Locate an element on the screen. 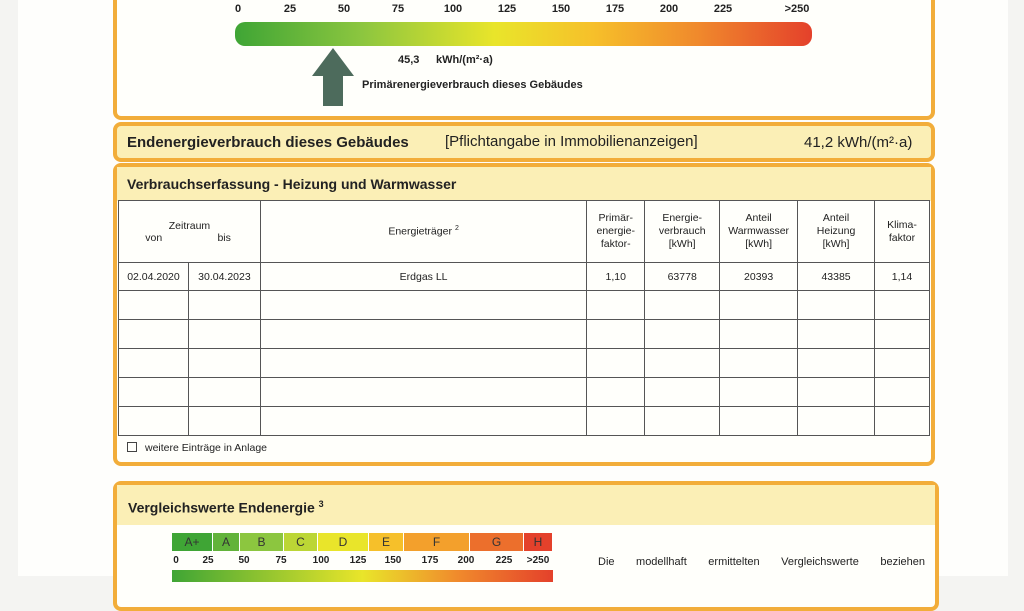 Image resolution: width=1024 pixels, height=611 pixels. header-cell: Primär-energie-faktor- is located at coordinates (616, 231).